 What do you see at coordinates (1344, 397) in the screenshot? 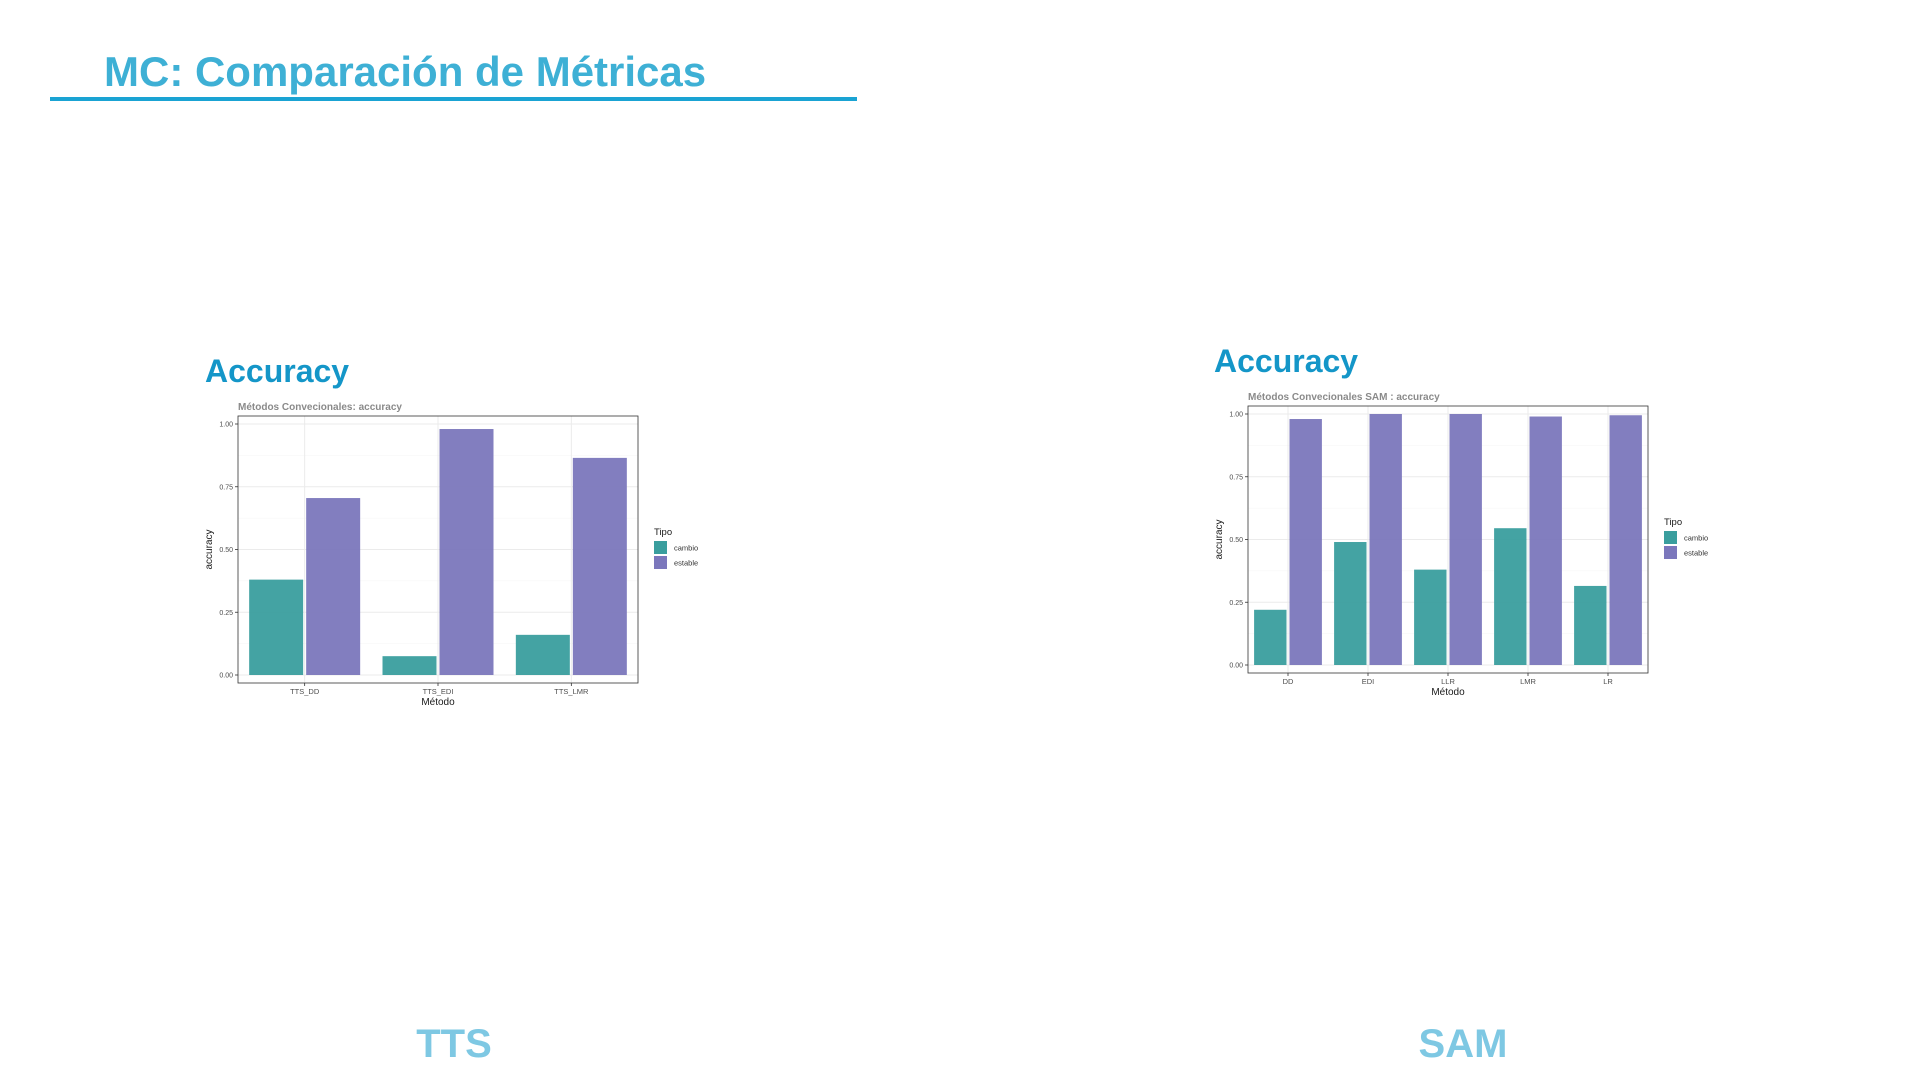
I see `chart-title: Métodos Convecionales SAM : accuracy` at bounding box center [1344, 397].